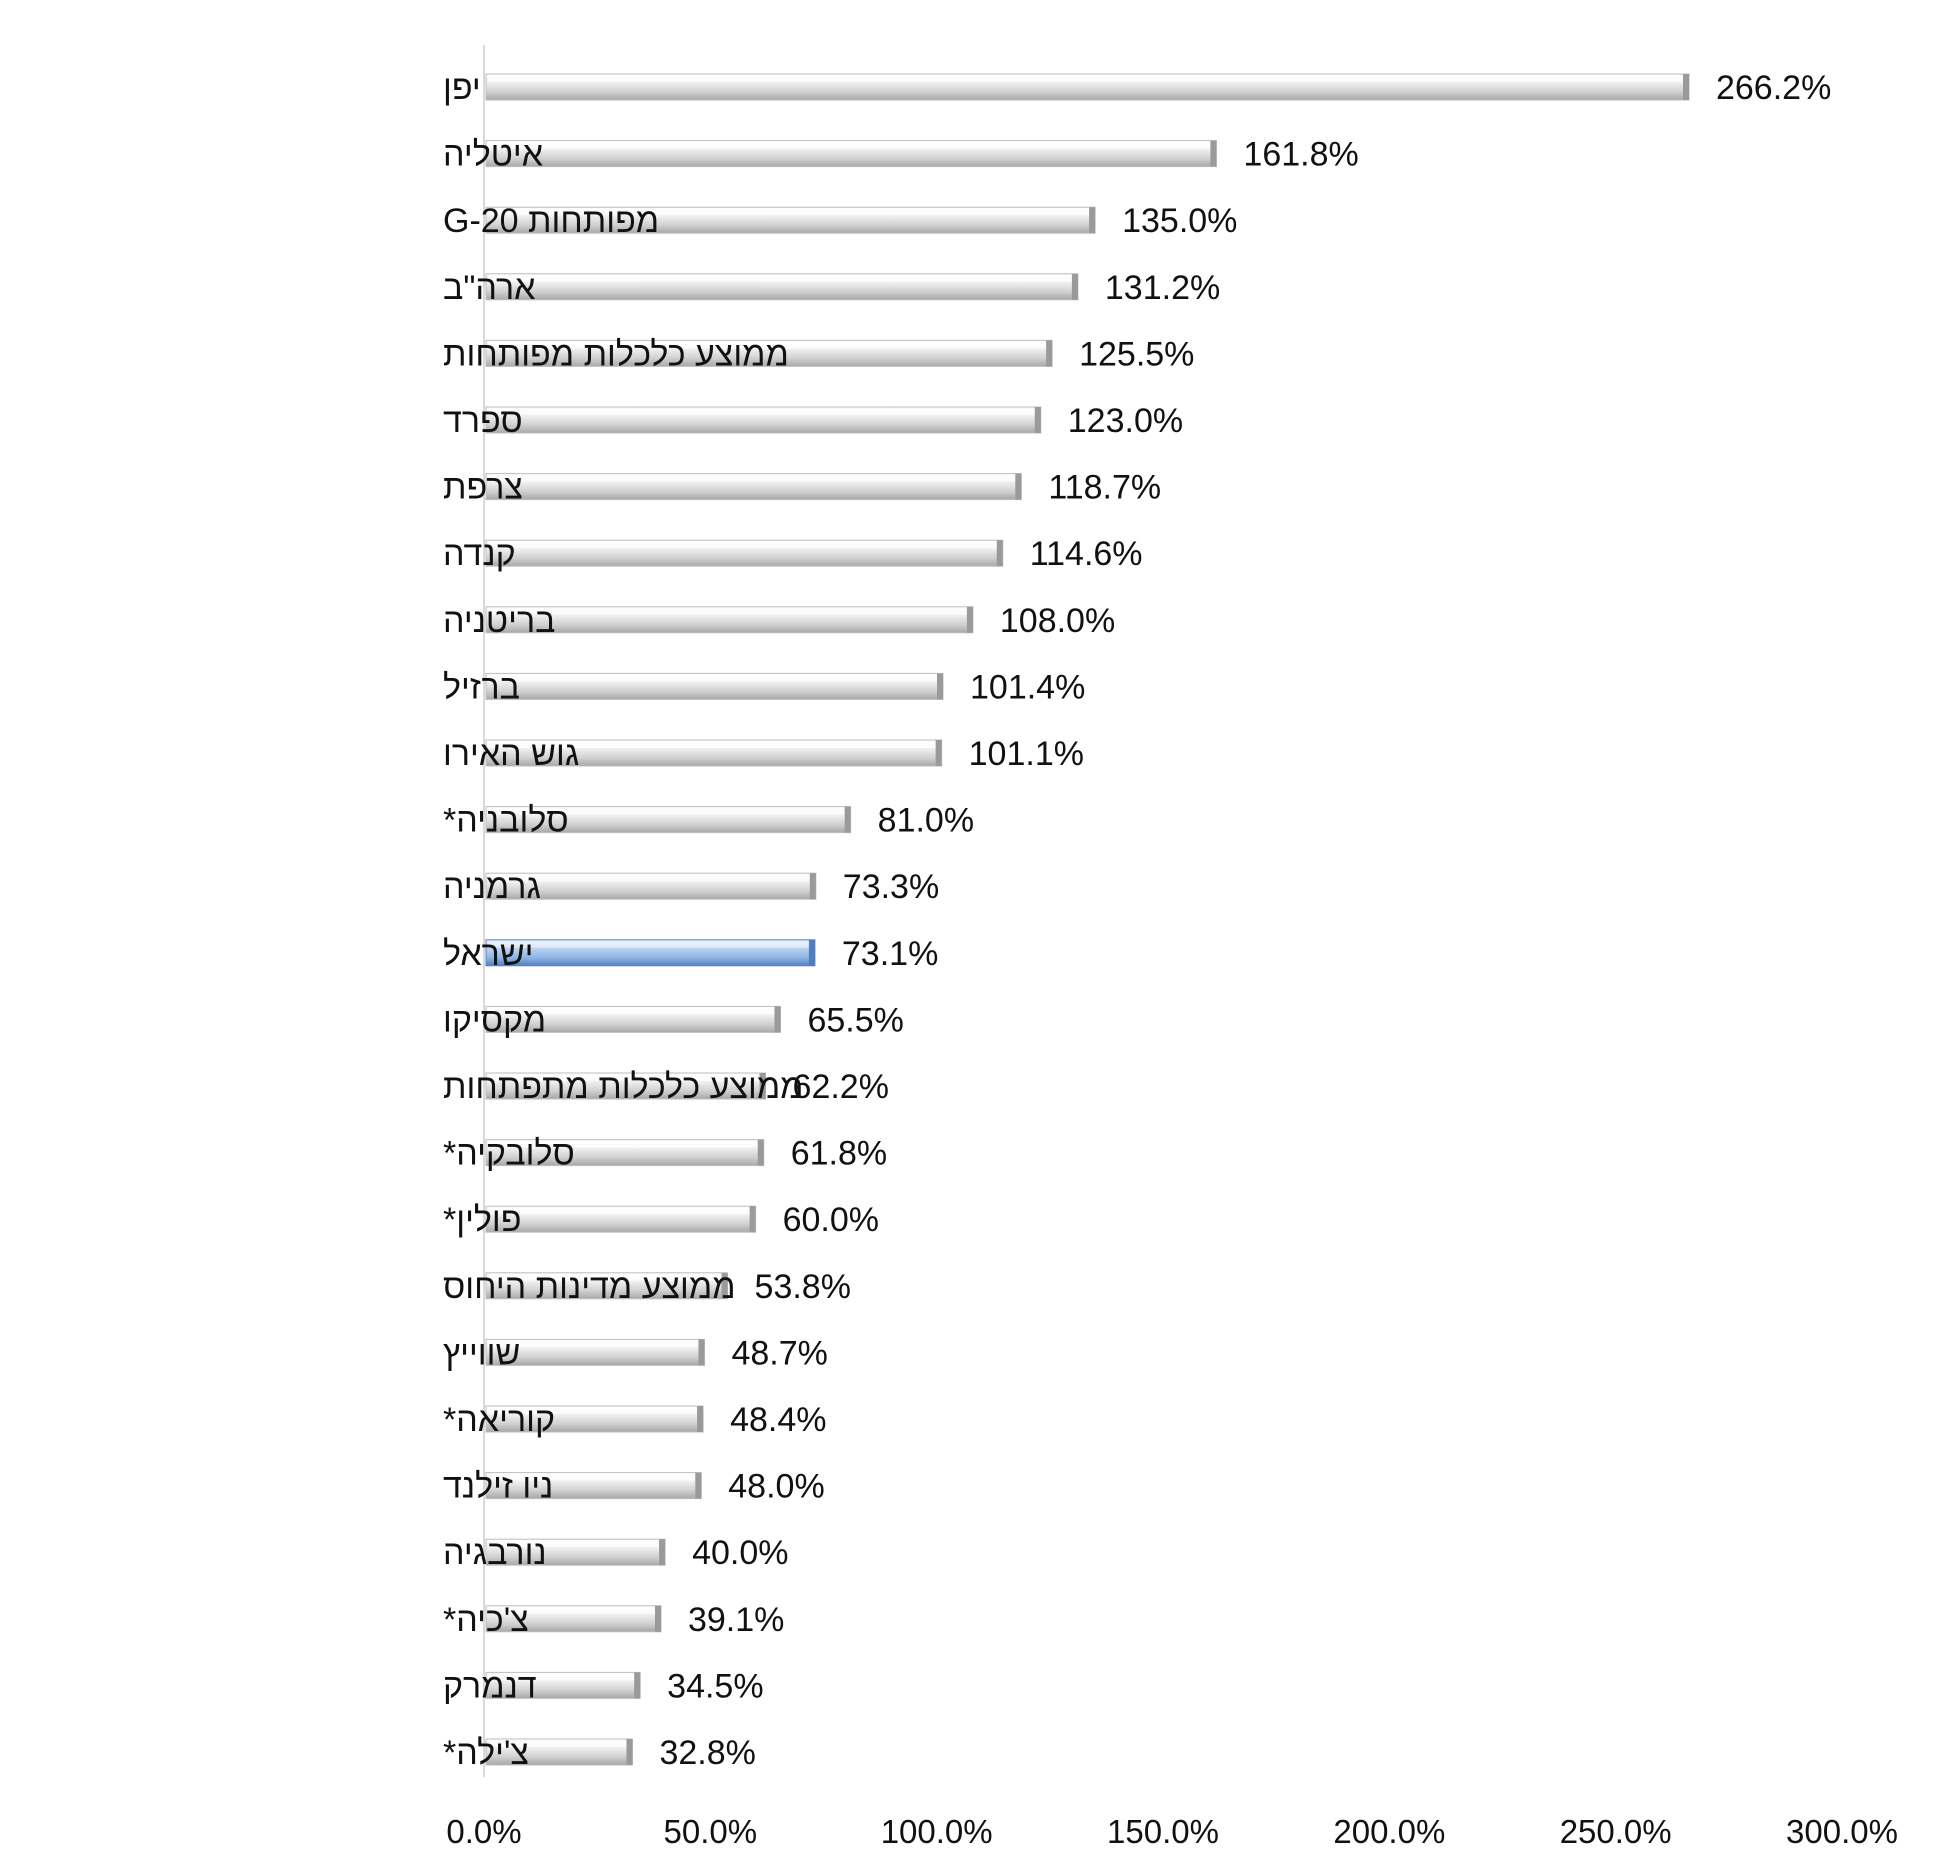 The height and width of the screenshot is (1870, 1938). Describe the element at coordinates (1027, 687) in the screenshot. I see `value-label: 101.4%` at that location.